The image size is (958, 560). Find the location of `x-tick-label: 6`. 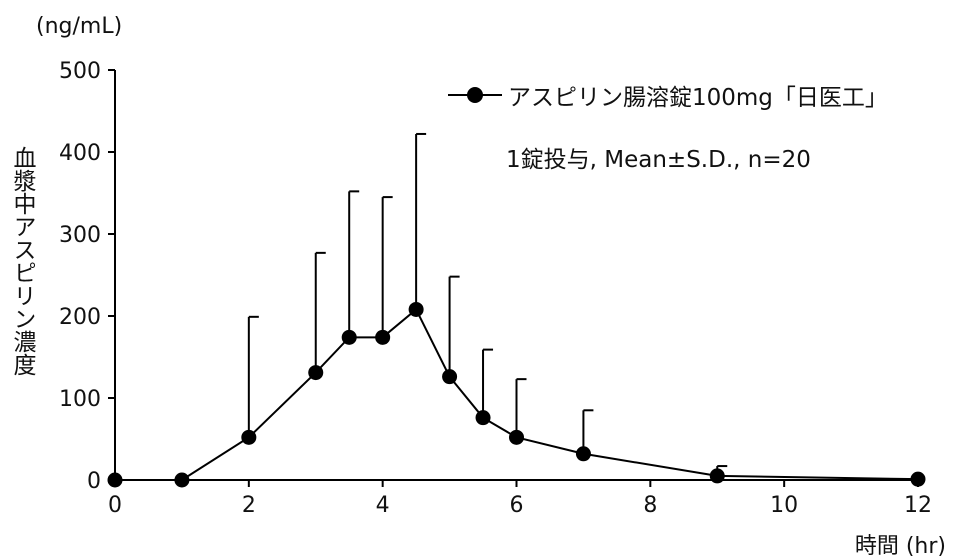

x-tick-label: 6 is located at coordinates (517, 505).